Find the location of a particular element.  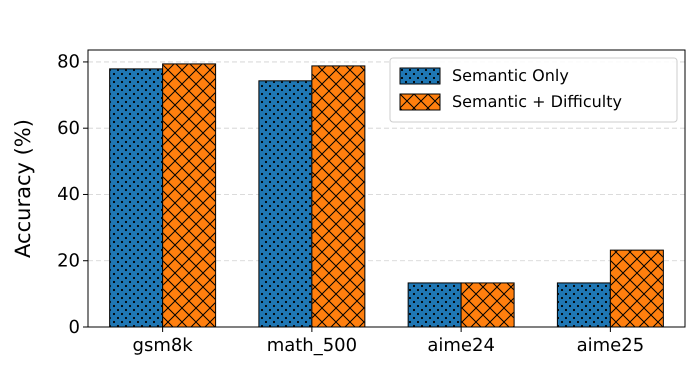

y-tick-label: 80 is located at coordinates (68, 62).